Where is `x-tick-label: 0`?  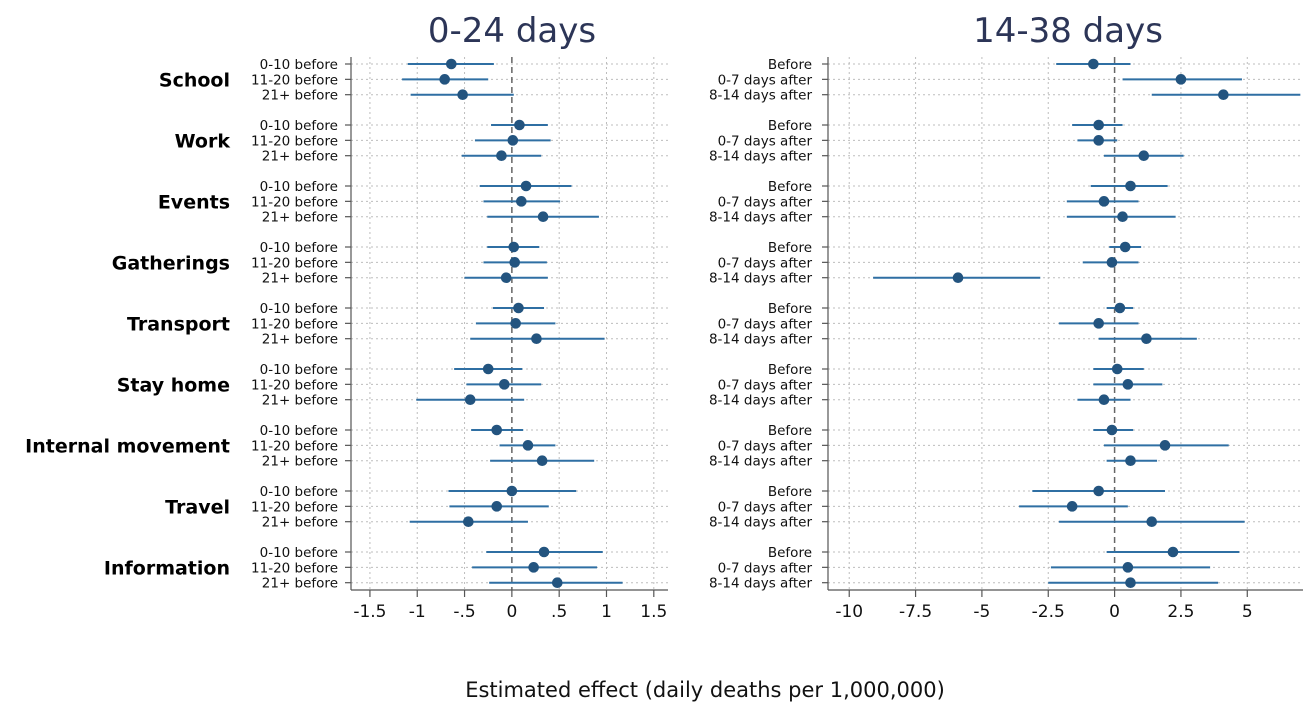 x-tick-label: 0 is located at coordinates (1114, 612).